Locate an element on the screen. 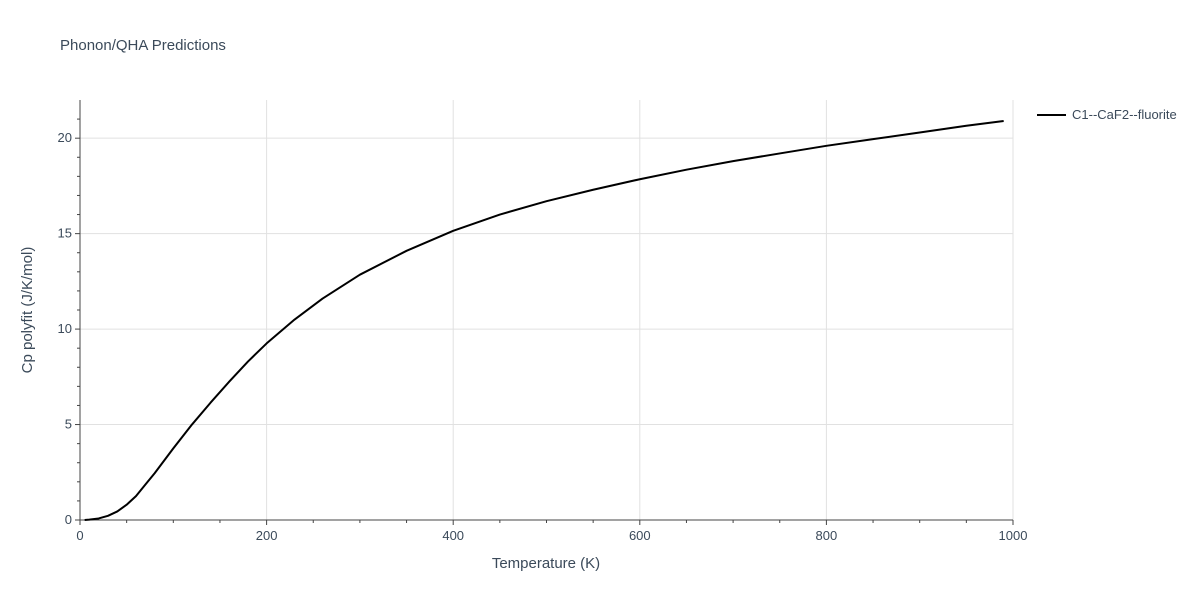  x-tick-label: 0 is located at coordinates (79, 535).